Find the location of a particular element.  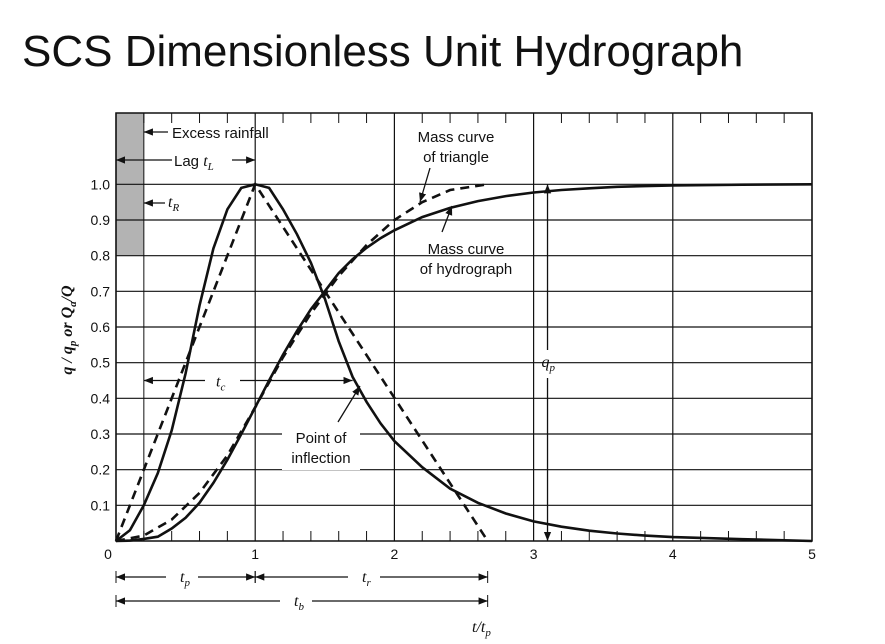

y-axis-label-text: /Q is located at coordinates (67, 293).